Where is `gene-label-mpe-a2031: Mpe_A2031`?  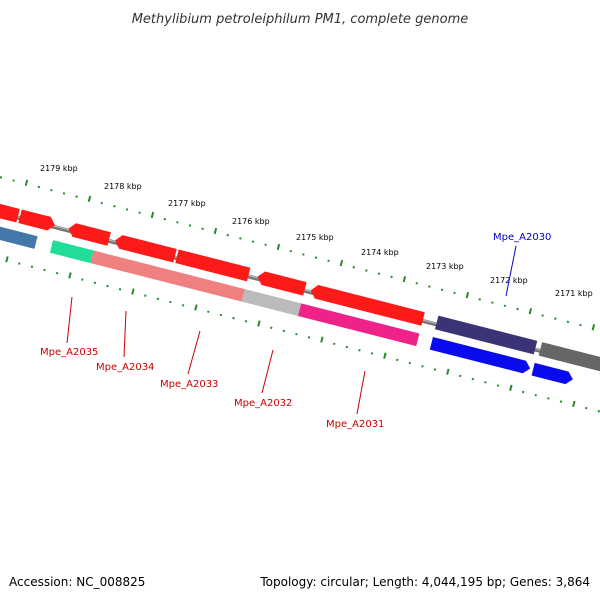 gene-label-mpe-a2031: Mpe_A2031 is located at coordinates (355, 424).